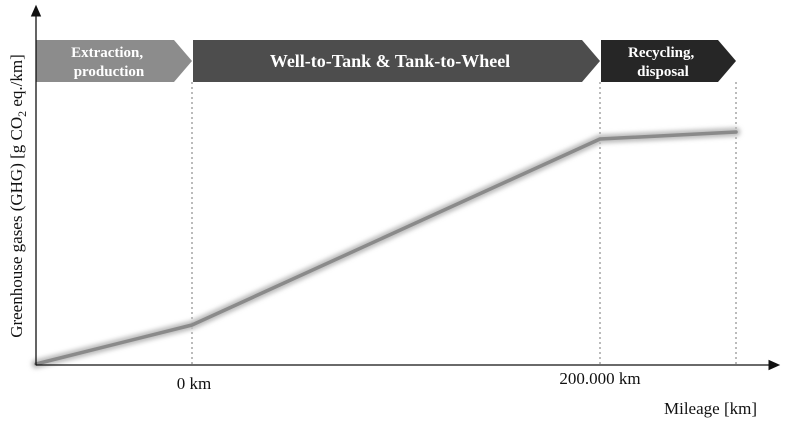  What do you see at coordinates (107, 53) in the screenshot?
I see `phase-label-extraction-line-1: Extraction,` at bounding box center [107, 53].